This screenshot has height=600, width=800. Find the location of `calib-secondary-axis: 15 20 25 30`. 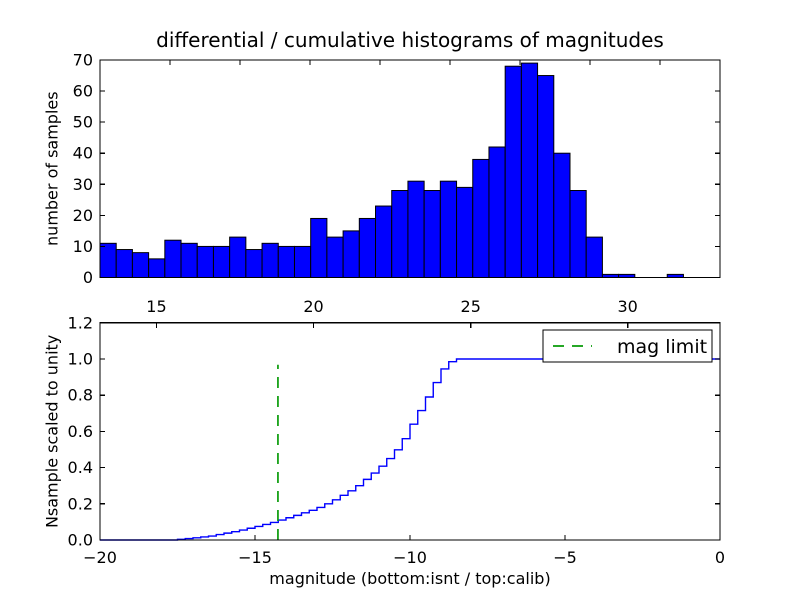

calib-secondary-axis: 15 20 25 30 is located at coordinates (392, 312).